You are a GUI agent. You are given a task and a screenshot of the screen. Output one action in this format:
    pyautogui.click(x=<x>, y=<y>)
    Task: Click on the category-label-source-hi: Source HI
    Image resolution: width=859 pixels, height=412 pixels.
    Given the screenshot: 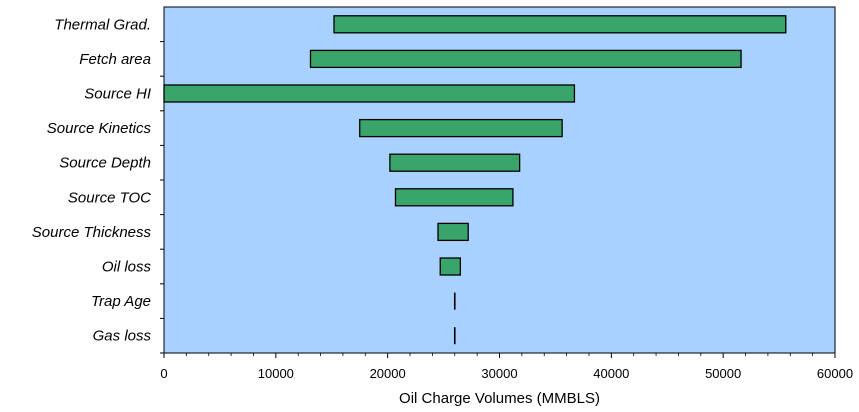 What is the action you would take?
    pyautogui.click(x=117, y=94)
    